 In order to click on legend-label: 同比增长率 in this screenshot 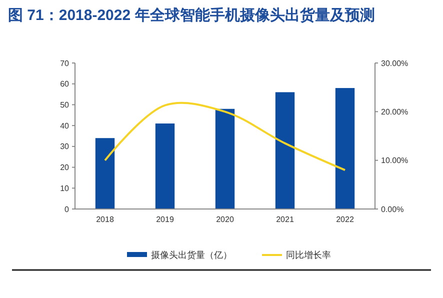, I will do `click(308, 255)`.